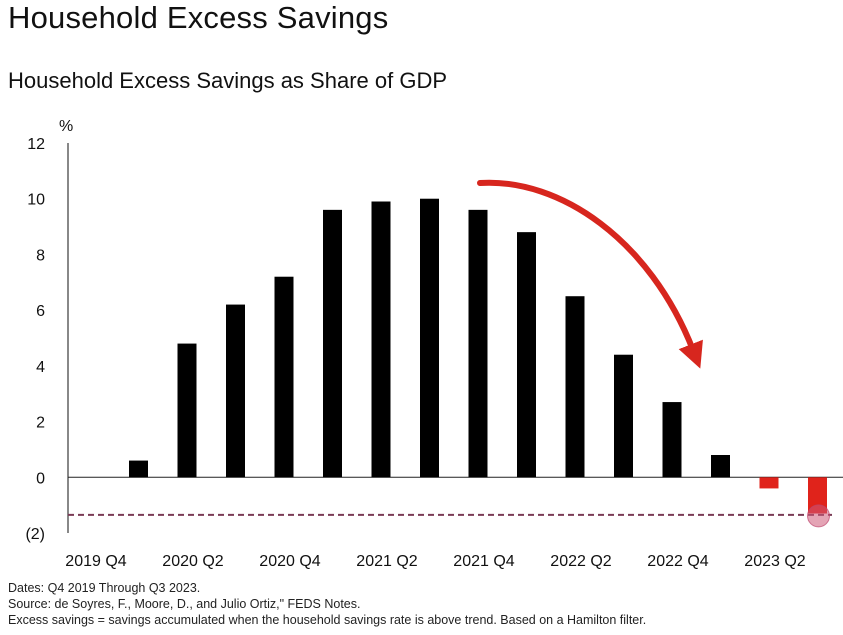 This screenshot has width=843, height=635. Describe the element at coordinates (386, 561) in the screenshot. I see `x-tick-label: 2021 Q2` at that location.